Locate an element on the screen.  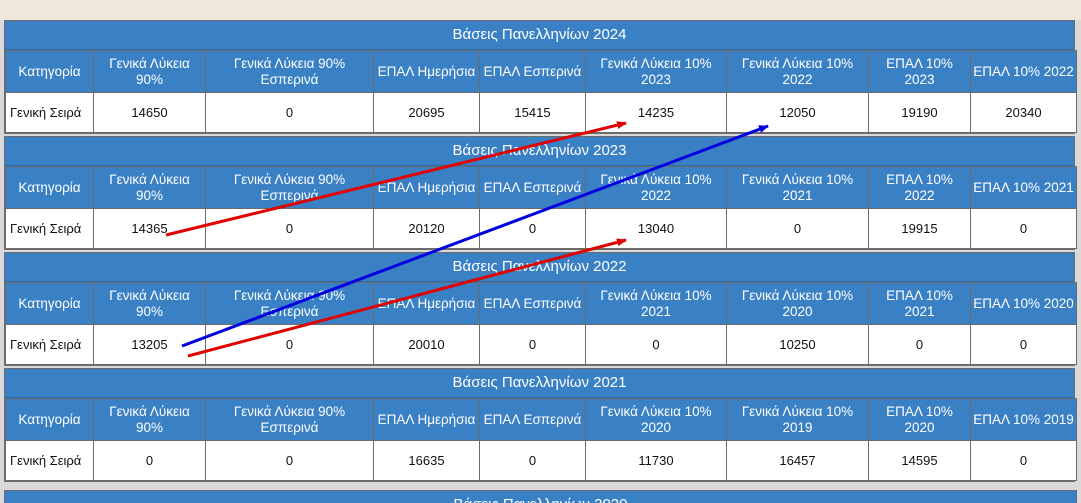
score-cell: 16635 is located at coordinates (426, 460).